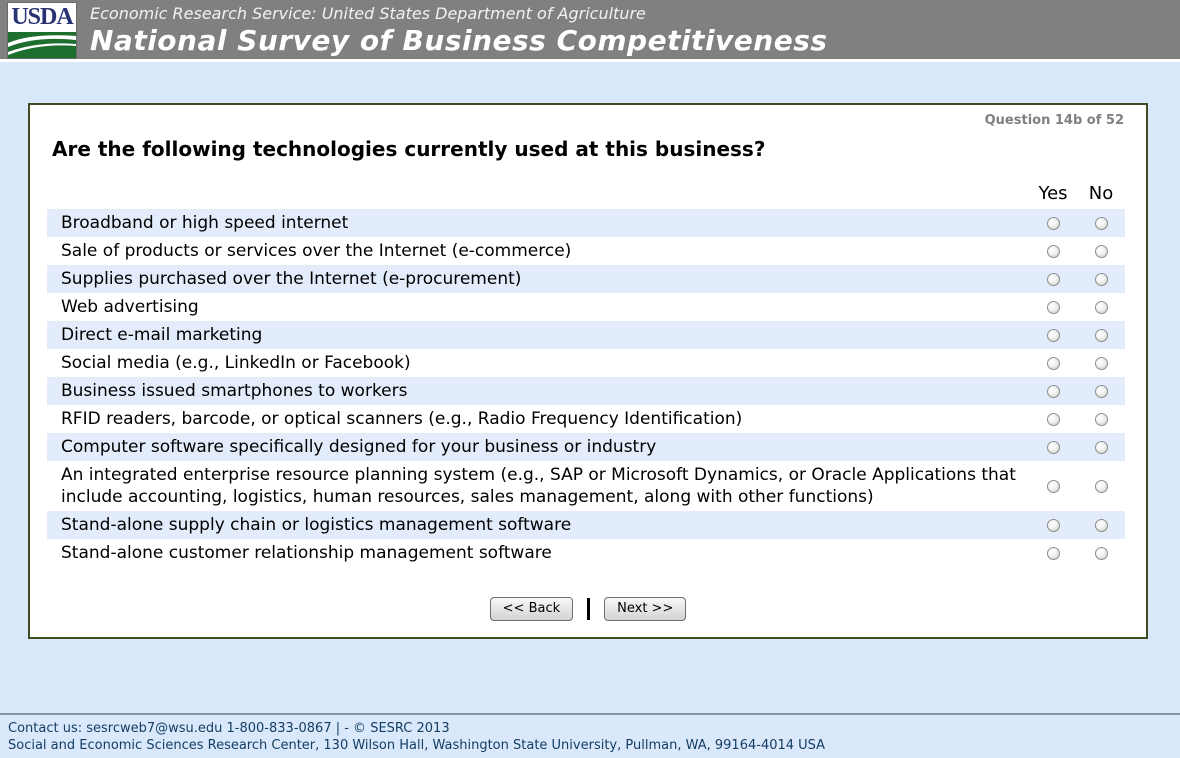 The width and height of the screenshot is (1180, 758). Describe the element at coordinates (586, 195) in the screenshot. I see `table-header-row: Yes No` at that location.